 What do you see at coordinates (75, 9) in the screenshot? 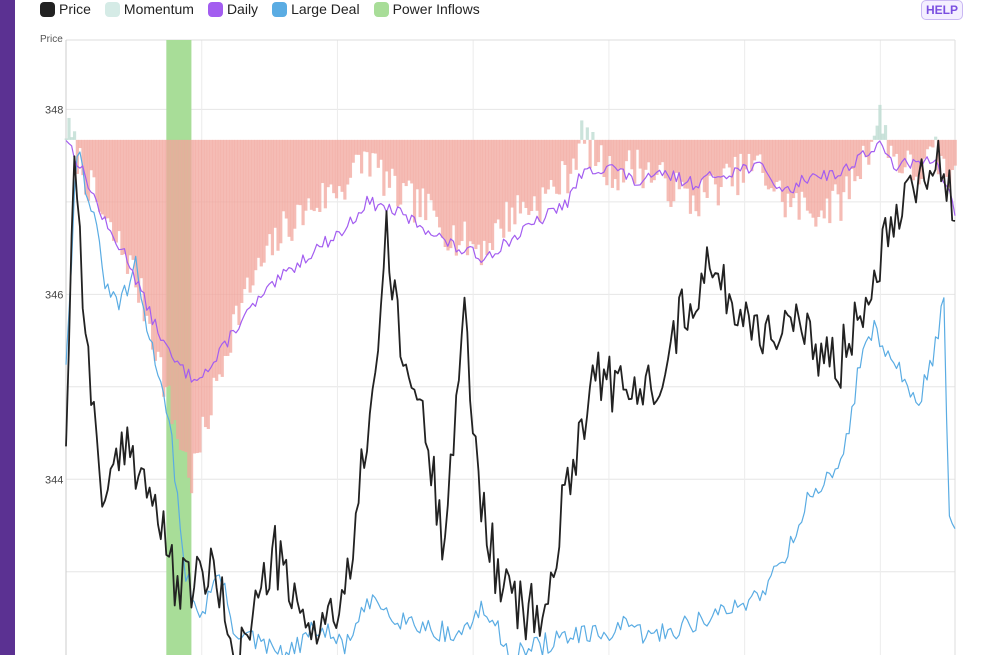
I see `legend-label-price: Price` at bounding box center [75, 9].